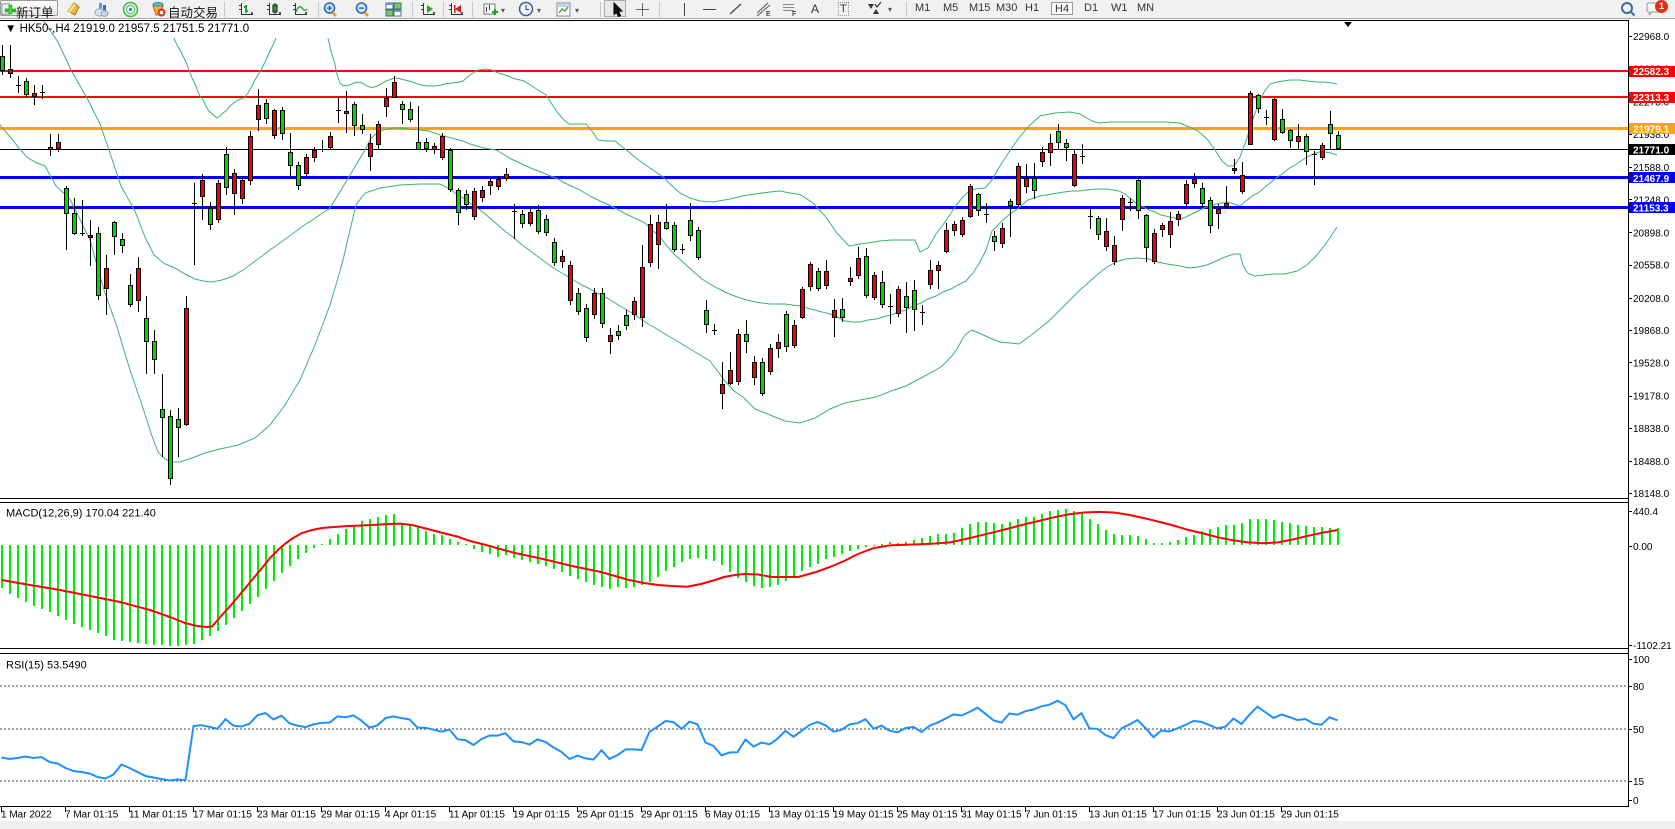  What do you see at coordinates (1651, 363) in the screenshot?
I see `svg-text: 19528.0` at bounding box center [1651, 363].